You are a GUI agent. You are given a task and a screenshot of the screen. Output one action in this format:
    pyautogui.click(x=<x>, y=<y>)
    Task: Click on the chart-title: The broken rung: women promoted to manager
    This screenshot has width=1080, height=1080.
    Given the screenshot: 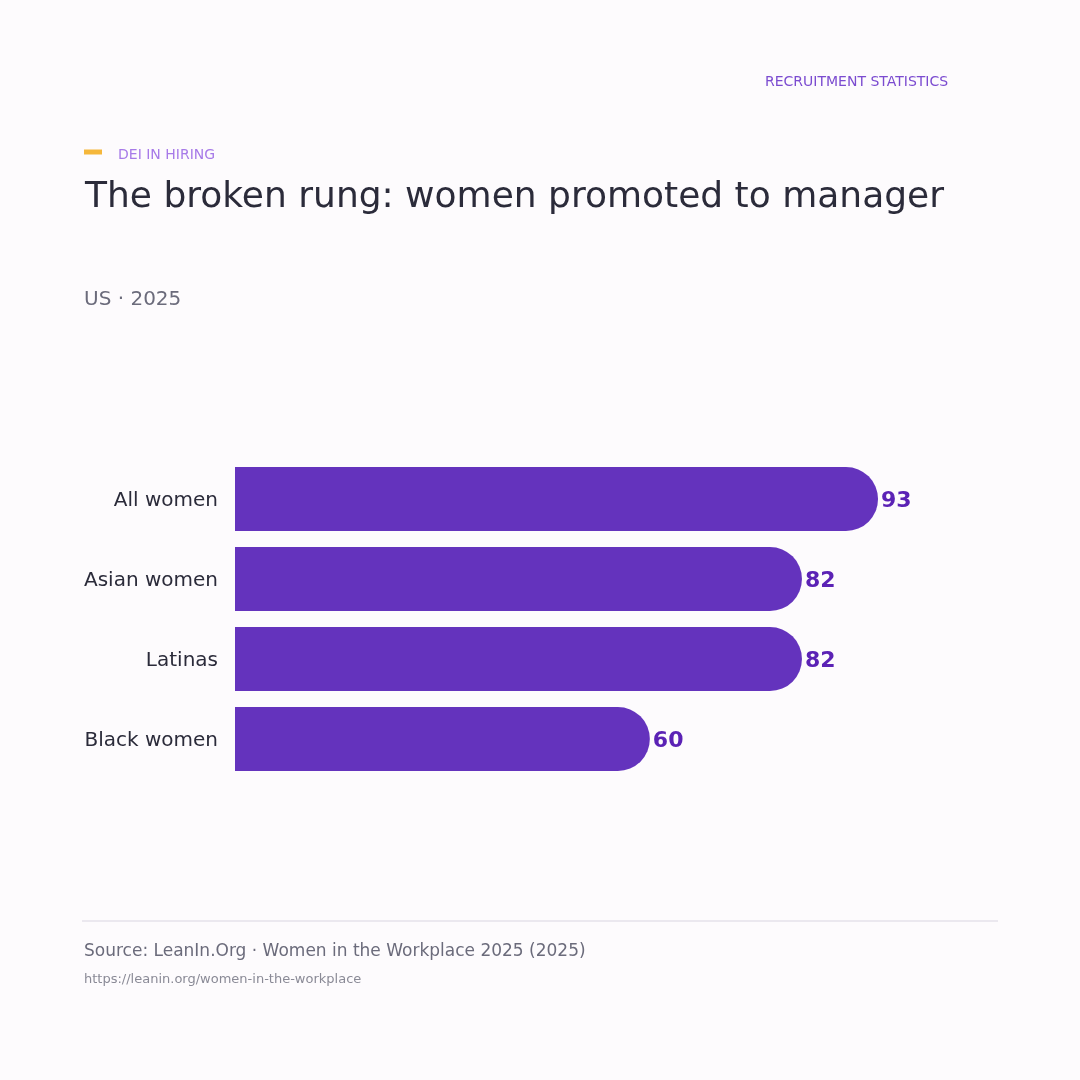 What is the action you would take?
    pyautogui.click(x=514, y=194)
    